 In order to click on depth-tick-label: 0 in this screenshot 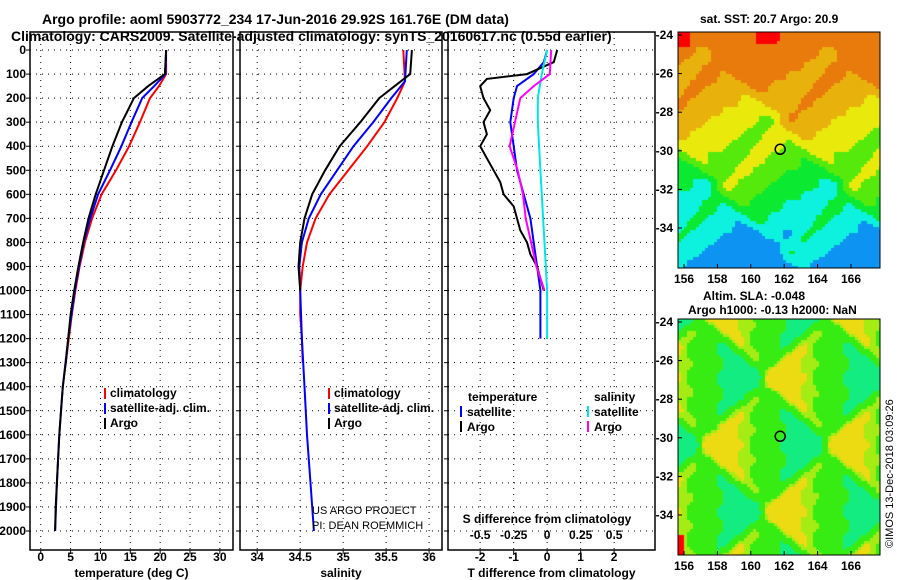, I will do `click(22, 50)`.